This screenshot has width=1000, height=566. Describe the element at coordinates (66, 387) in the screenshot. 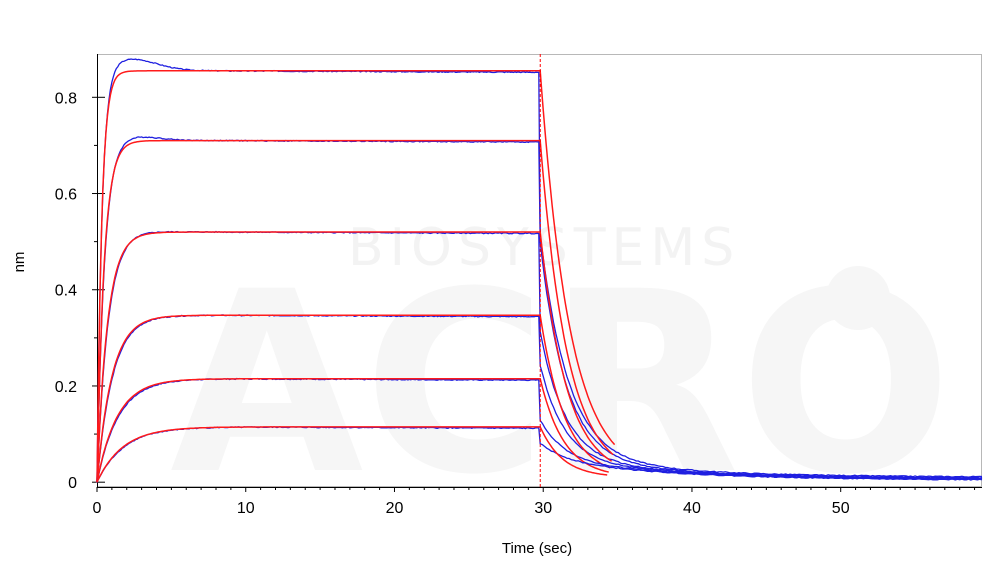

I see `y-tick-label: 0.2` at that location.